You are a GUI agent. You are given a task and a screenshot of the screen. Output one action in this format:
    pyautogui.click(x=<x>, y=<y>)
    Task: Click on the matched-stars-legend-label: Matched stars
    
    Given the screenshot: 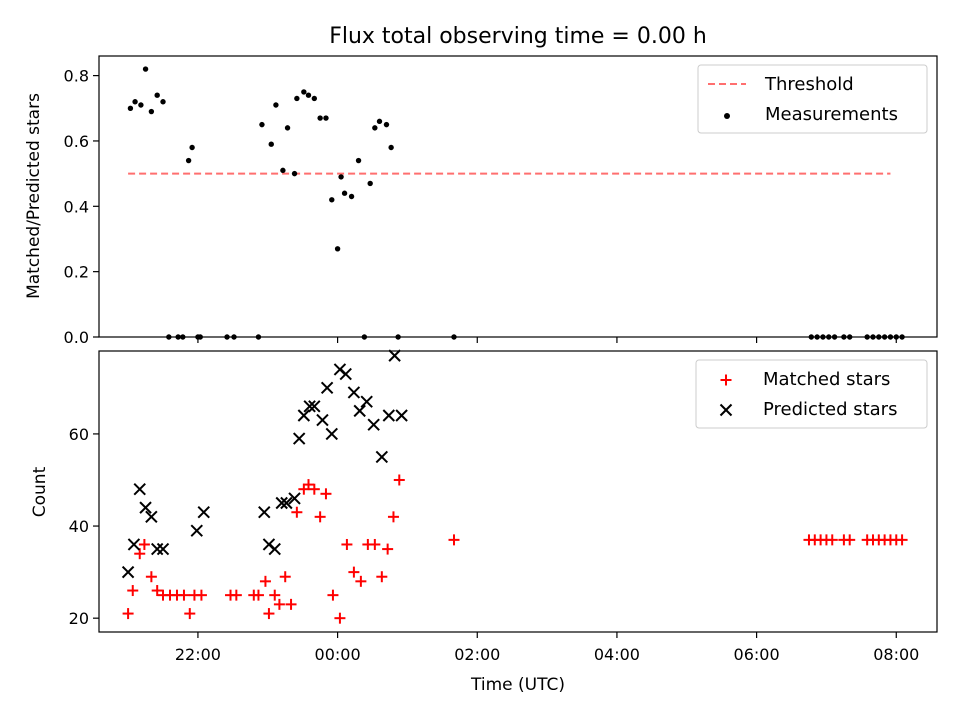 What is the action you would take?
    pyautogui.click(x=826, y=379)
    